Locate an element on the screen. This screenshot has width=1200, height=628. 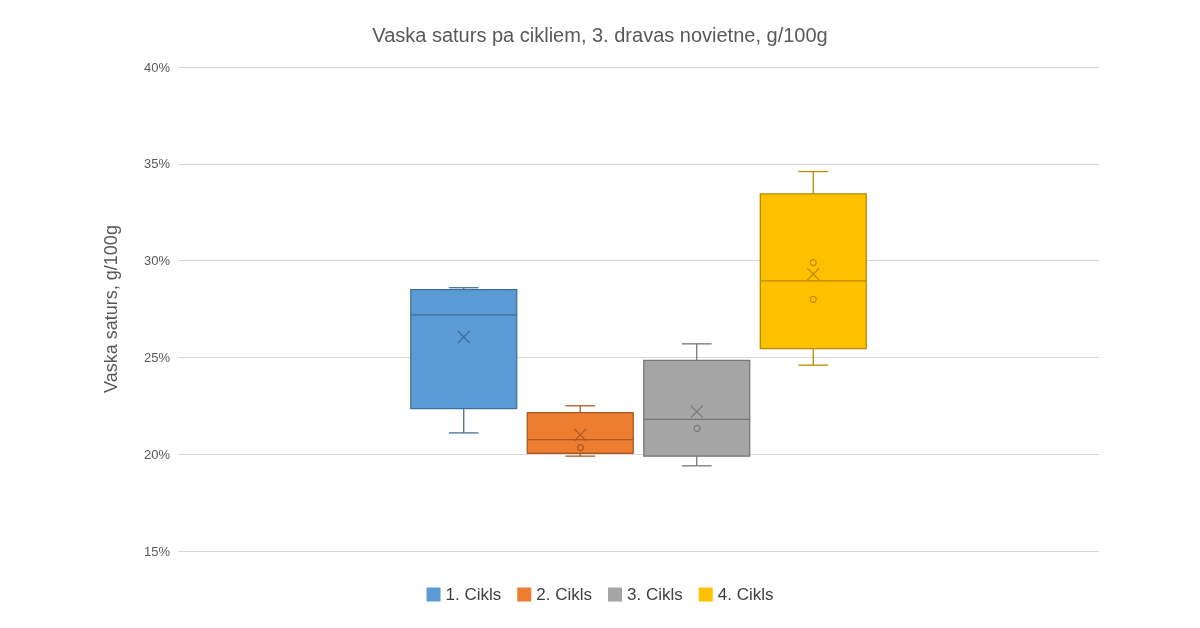
chart-title: Vaska saturs pa cikliem, 3. dravas novietne, g/100g is located at coordinates (600, 35).